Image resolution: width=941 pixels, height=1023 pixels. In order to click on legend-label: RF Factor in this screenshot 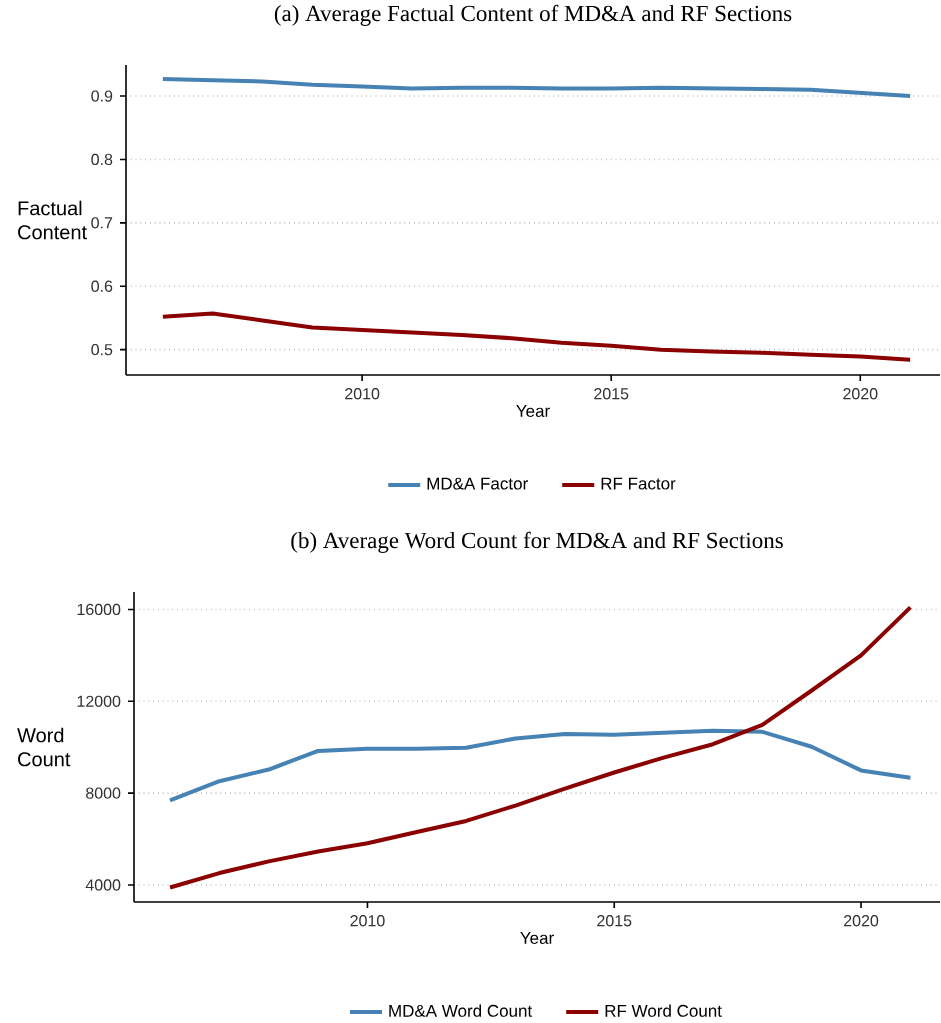, I will do `click(638, 483)`.